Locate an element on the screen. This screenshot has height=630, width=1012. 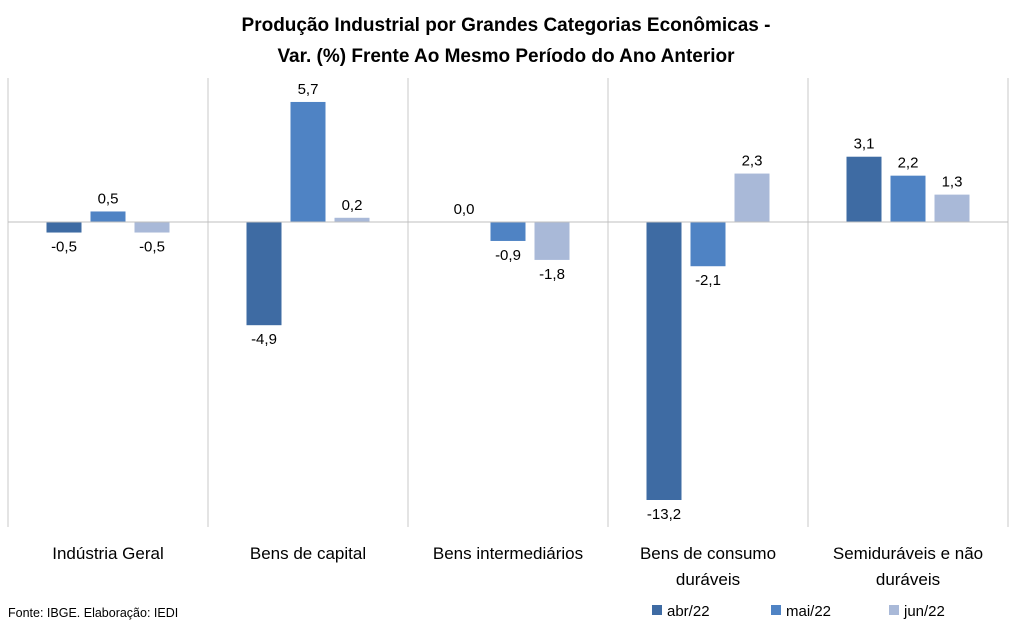
legend-item: jun/22 is located at coordinates (917, 611).